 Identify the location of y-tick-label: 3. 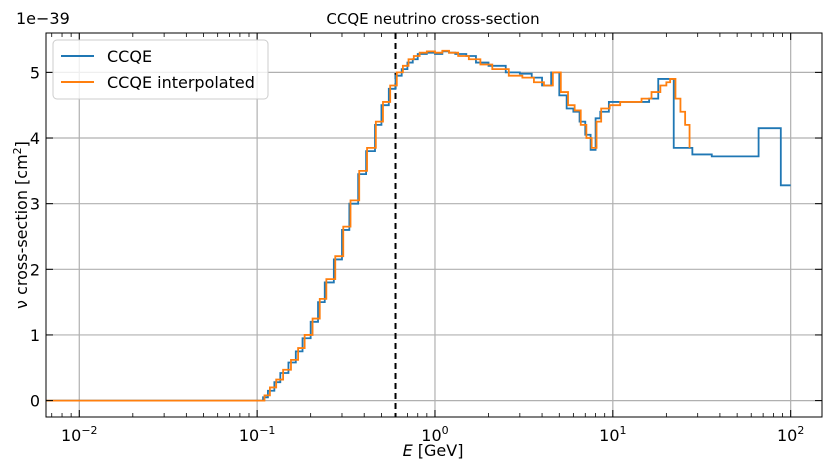
(35, 204).